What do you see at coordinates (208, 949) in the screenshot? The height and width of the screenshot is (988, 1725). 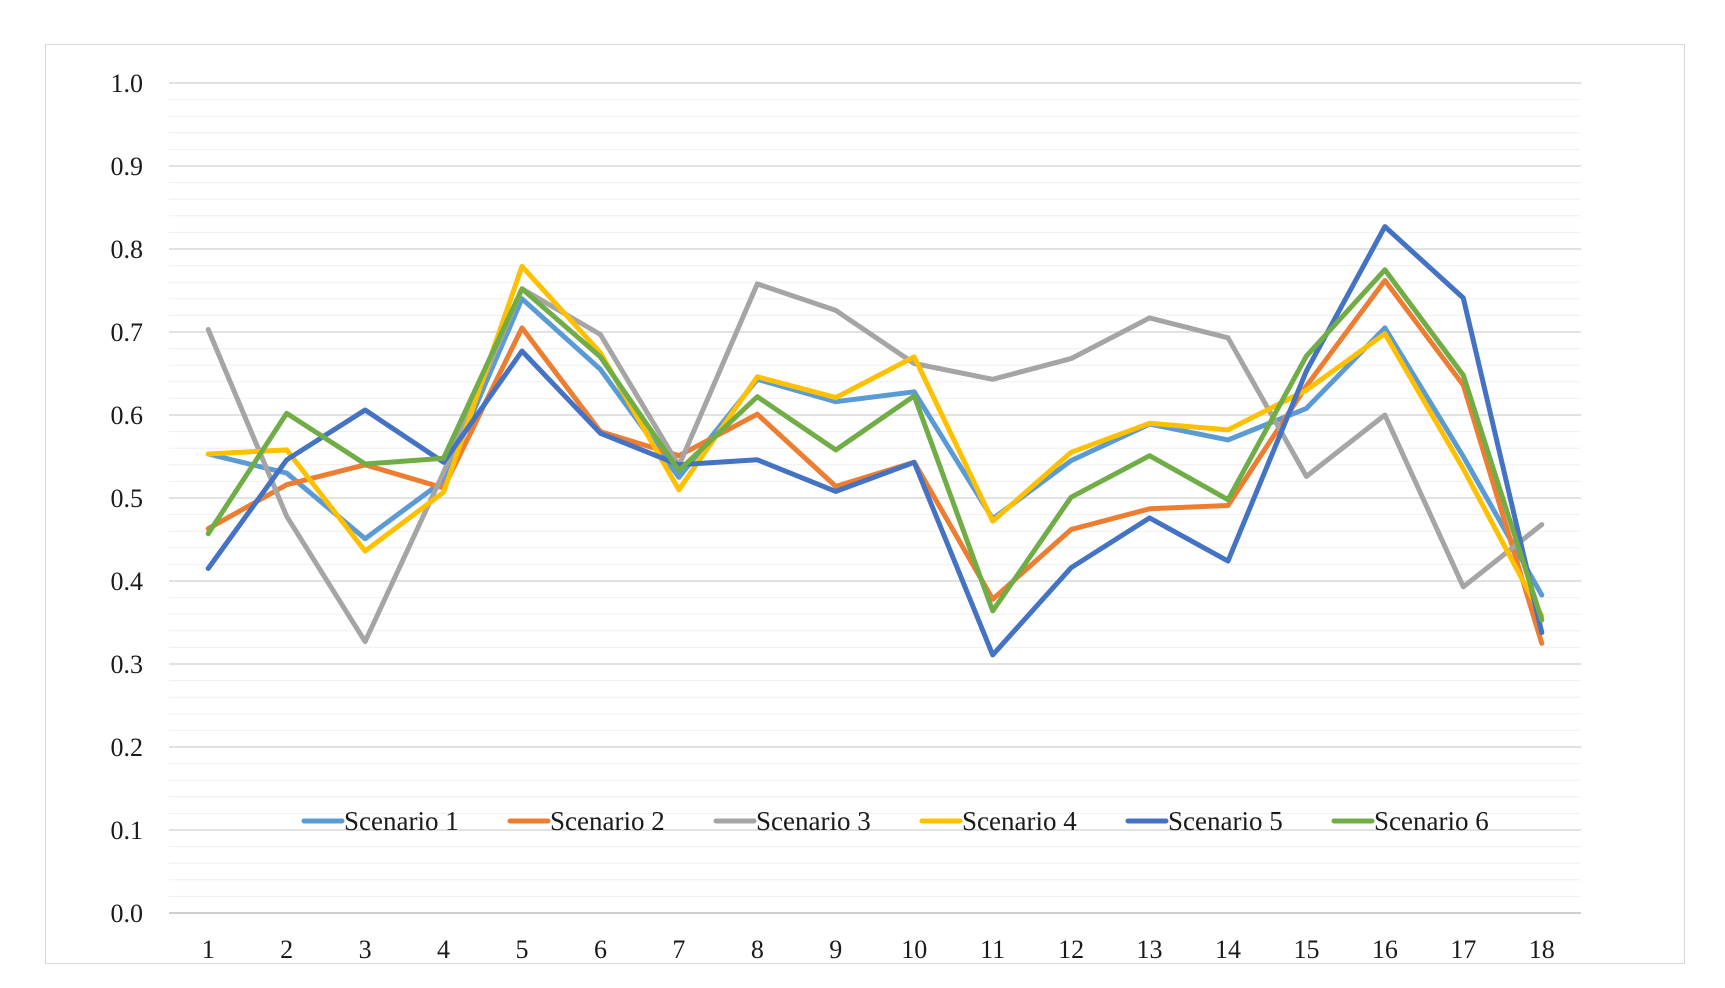 I see `x-tick-label: 1` at bounding box center [208, 949].